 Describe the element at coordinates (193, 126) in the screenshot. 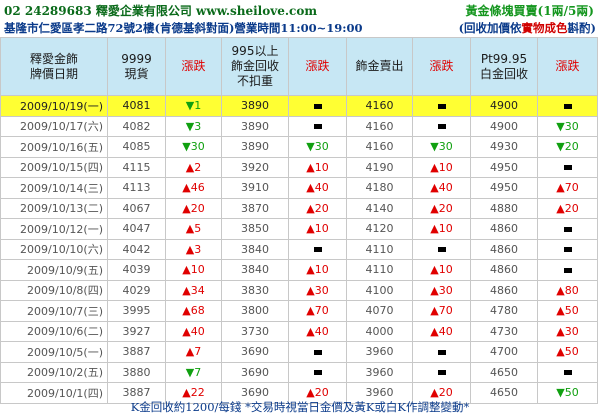

I see `change-cell: ▼3` at that location.